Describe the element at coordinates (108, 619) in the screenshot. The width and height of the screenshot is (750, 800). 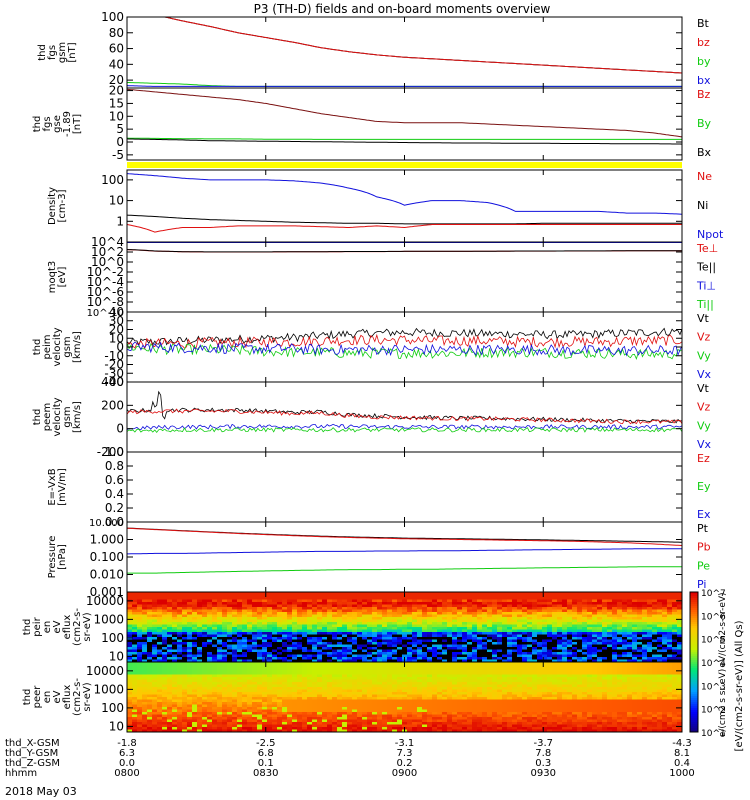
I see `y-tick-label: 1000` at that location.